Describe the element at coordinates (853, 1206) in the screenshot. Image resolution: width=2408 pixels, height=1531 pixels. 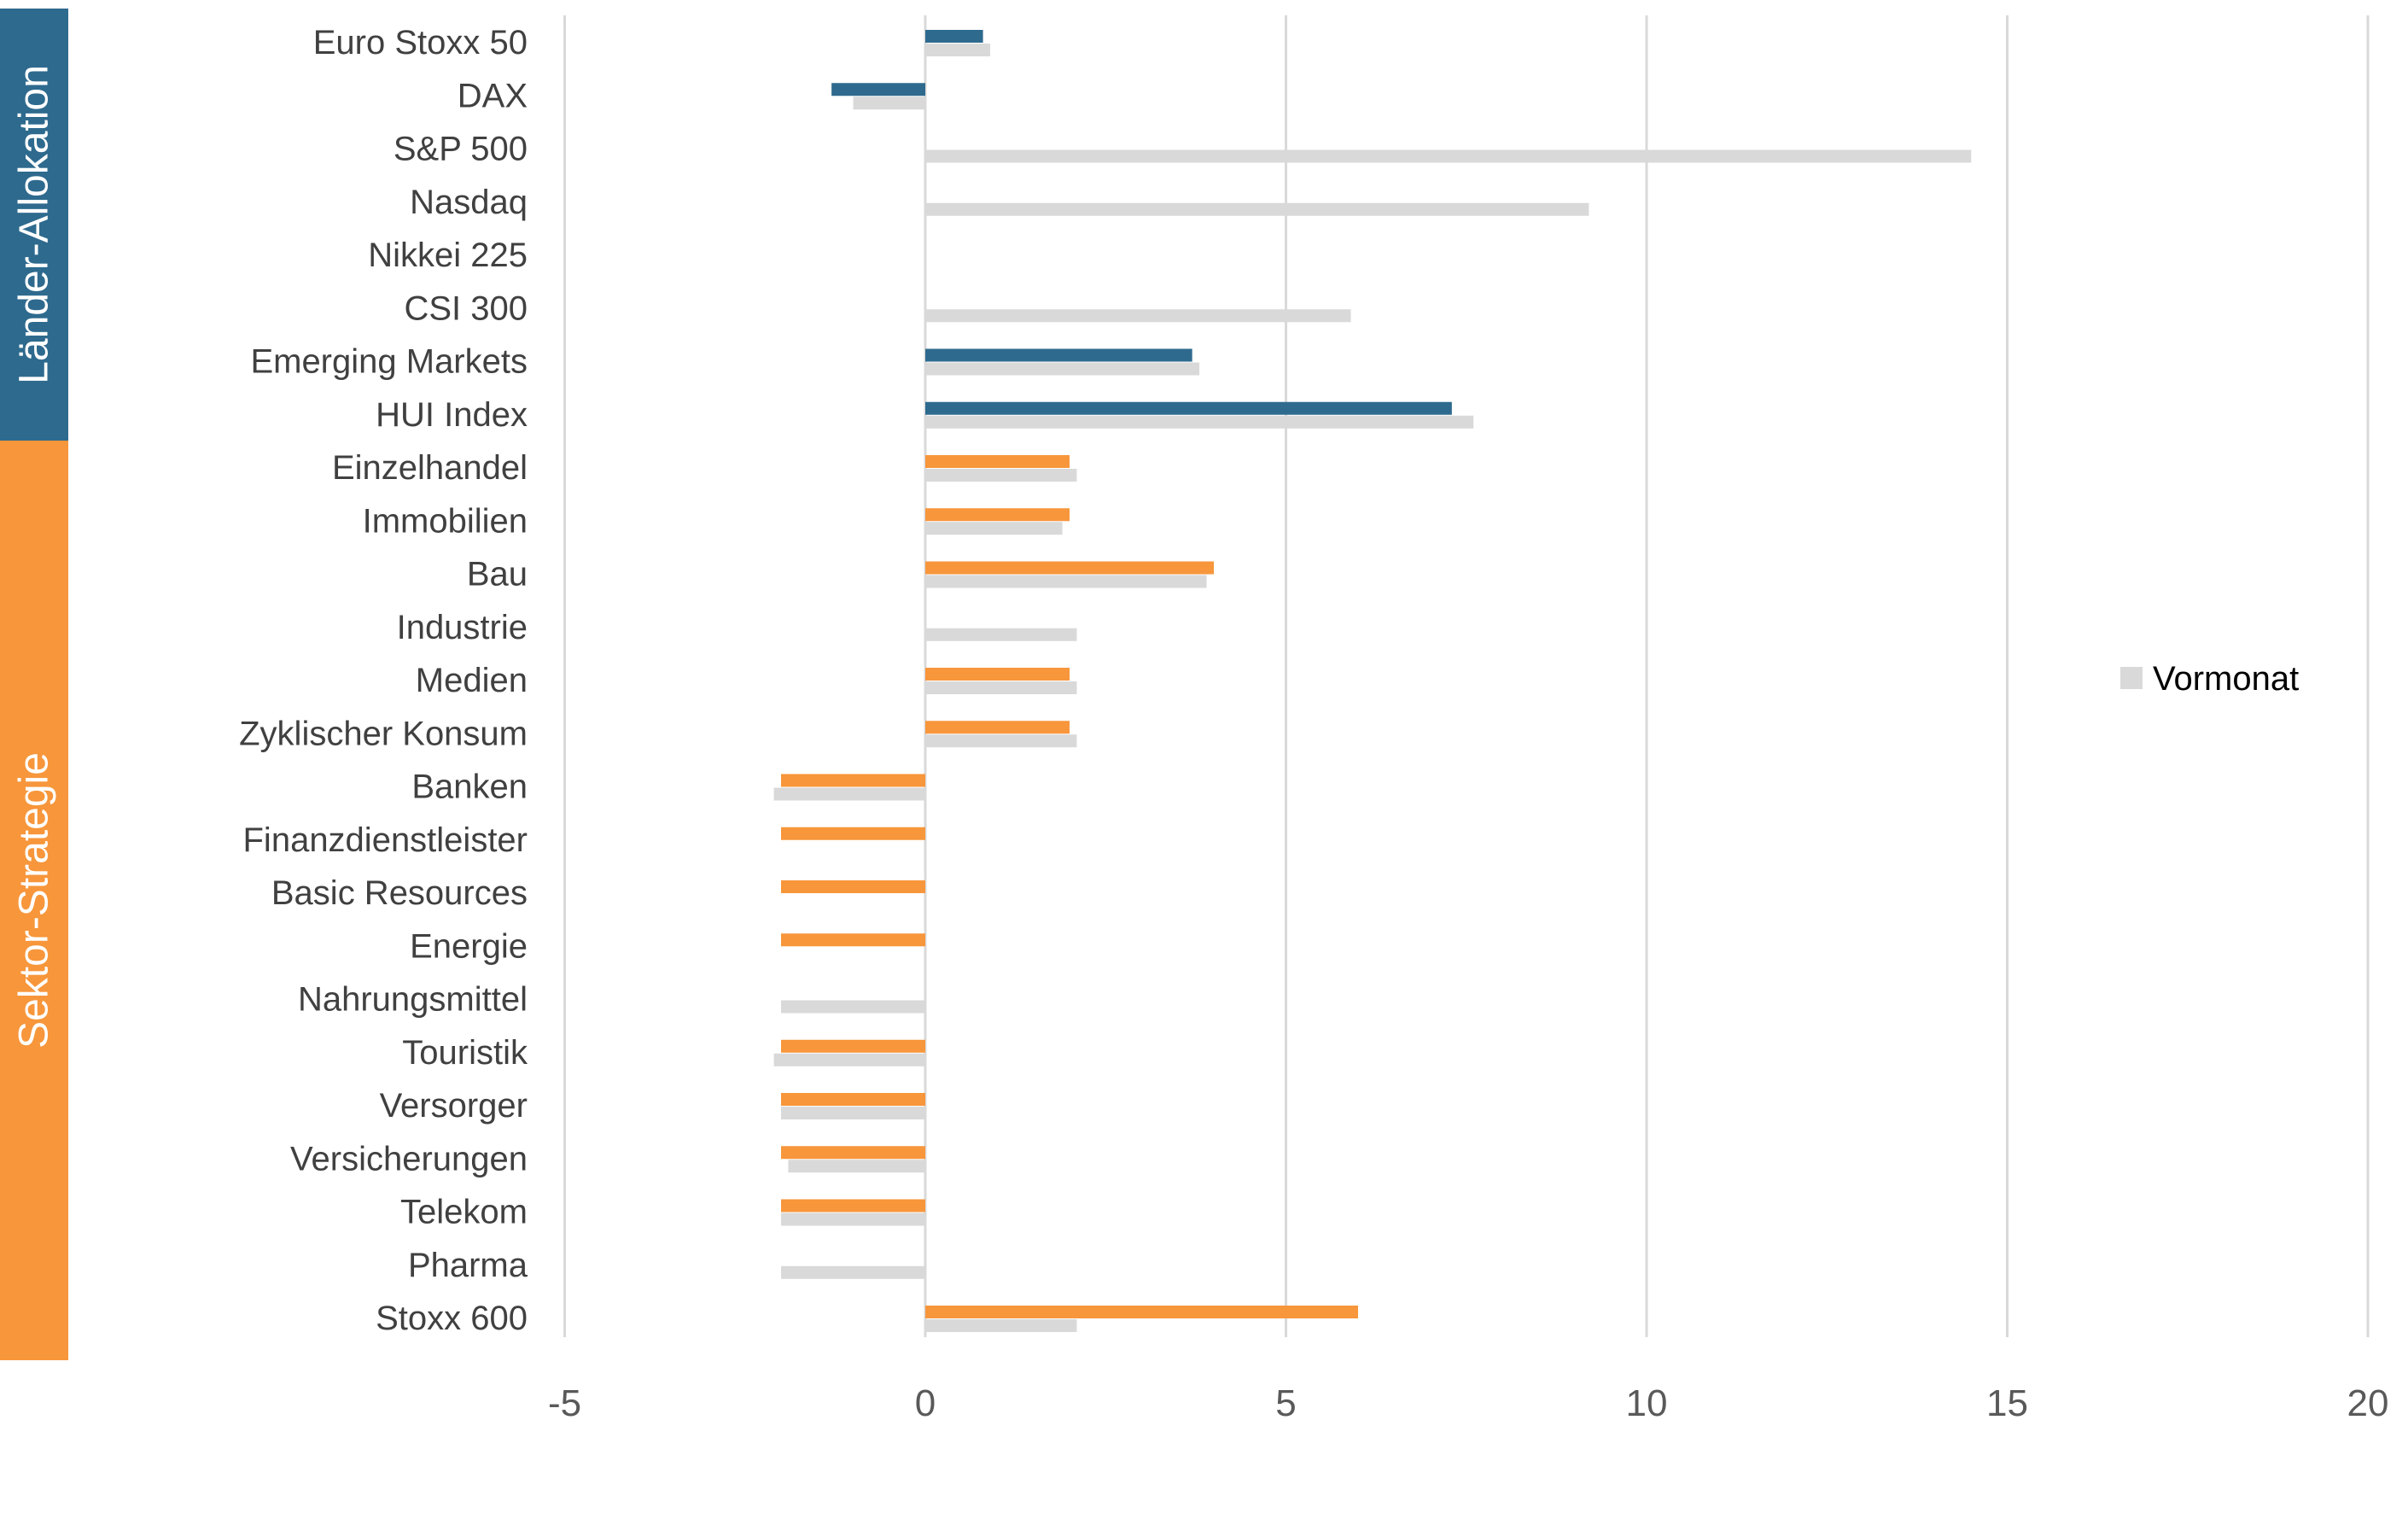
I see `bar-aktuell-telekom` at that location.